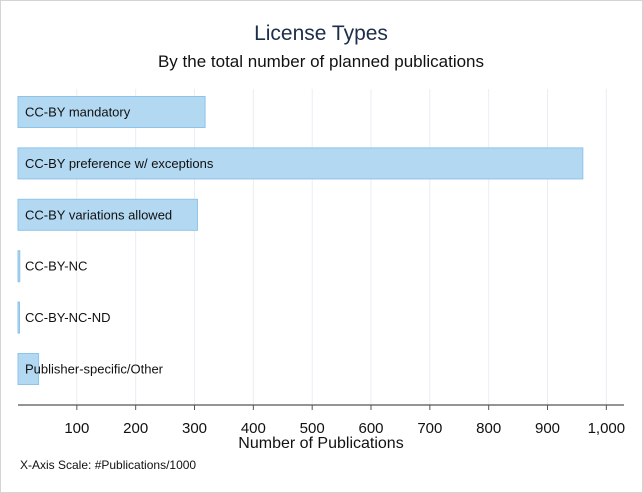  I want to click on scale-note: X-Axis Scale: #Publications/1000, so click(108, 465).